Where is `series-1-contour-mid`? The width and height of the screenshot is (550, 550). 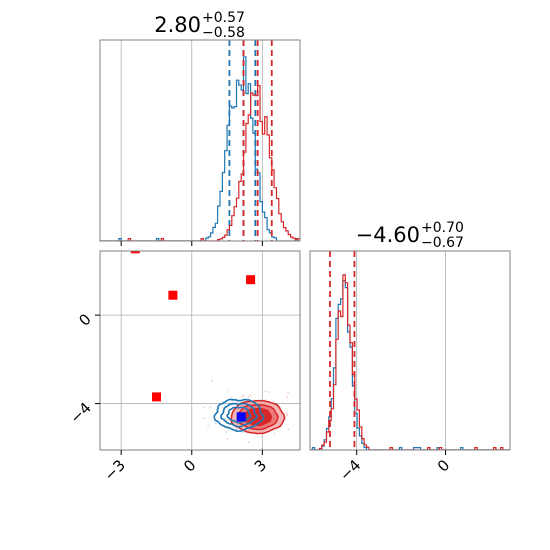
series-1-contour-mid is located at coordinates (239, 415).